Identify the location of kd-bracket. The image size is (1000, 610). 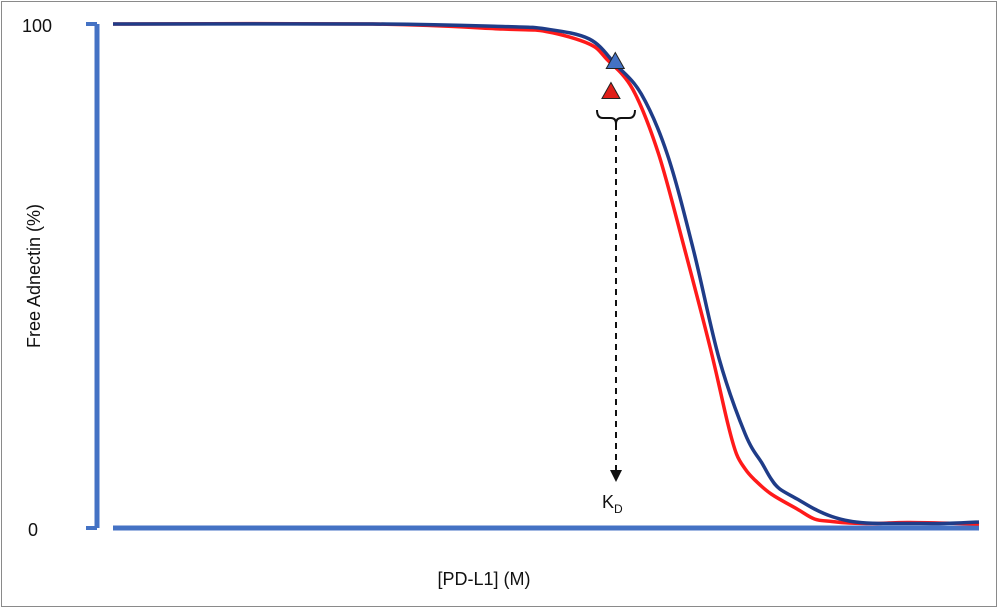
(616, 117).